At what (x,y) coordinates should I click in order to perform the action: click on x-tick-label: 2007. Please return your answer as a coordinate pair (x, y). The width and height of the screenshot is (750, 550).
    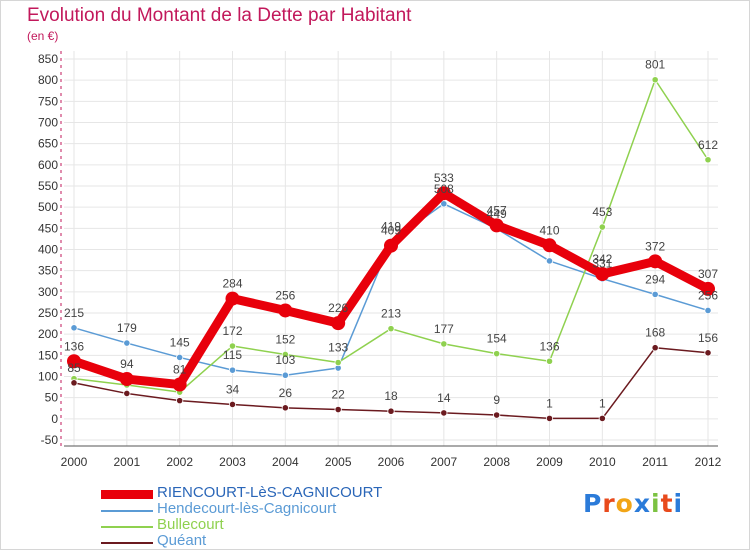
    Looking at the image, I should click on (443, 462).